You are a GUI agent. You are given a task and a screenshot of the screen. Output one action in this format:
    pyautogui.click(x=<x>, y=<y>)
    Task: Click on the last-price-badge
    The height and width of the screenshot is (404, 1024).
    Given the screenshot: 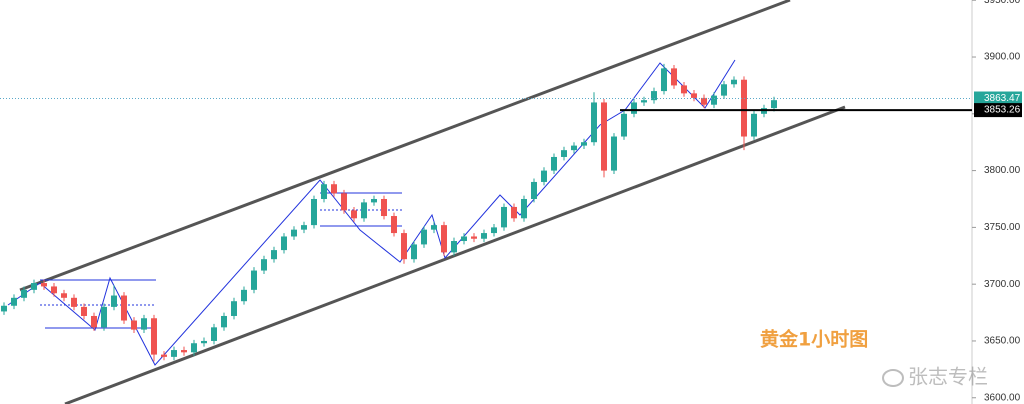 What is the action you would take?
    pyautogui.click(x=998, y=98)
    